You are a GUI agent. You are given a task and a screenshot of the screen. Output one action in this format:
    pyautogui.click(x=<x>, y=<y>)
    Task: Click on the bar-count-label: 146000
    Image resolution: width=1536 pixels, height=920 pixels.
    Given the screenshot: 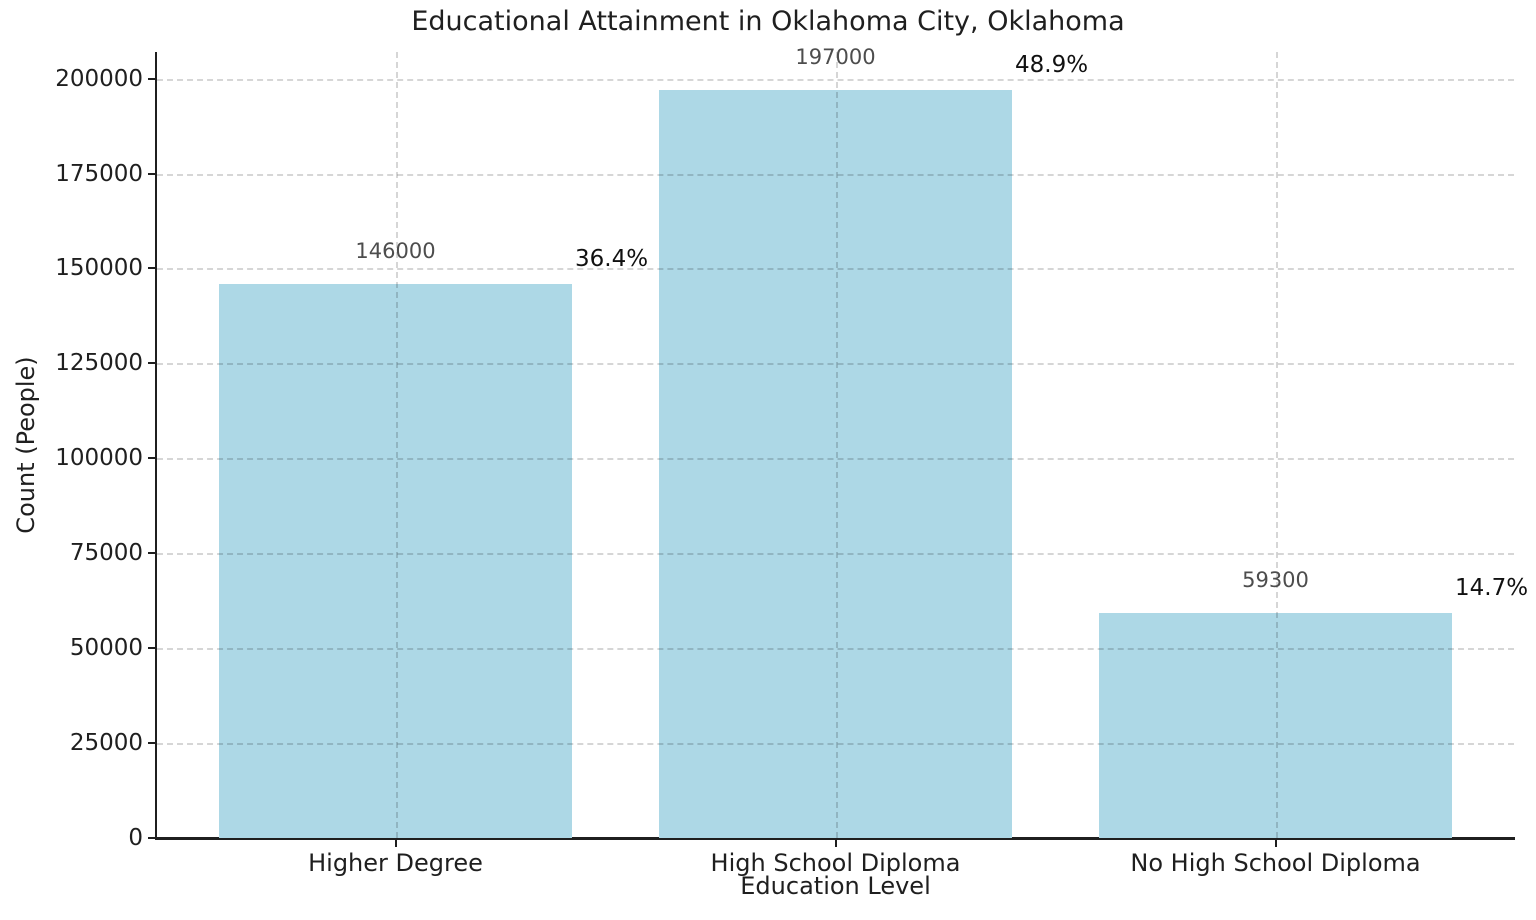 What is the action you would take?
    pyautogui.click(x=395, y=250)
    